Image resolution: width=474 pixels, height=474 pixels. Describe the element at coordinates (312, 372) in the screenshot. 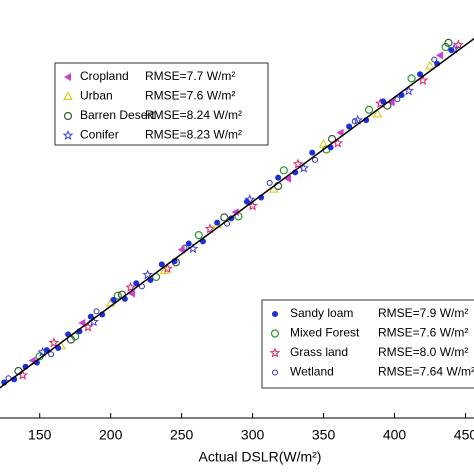

I see `legend-label: Wetland` at that location.